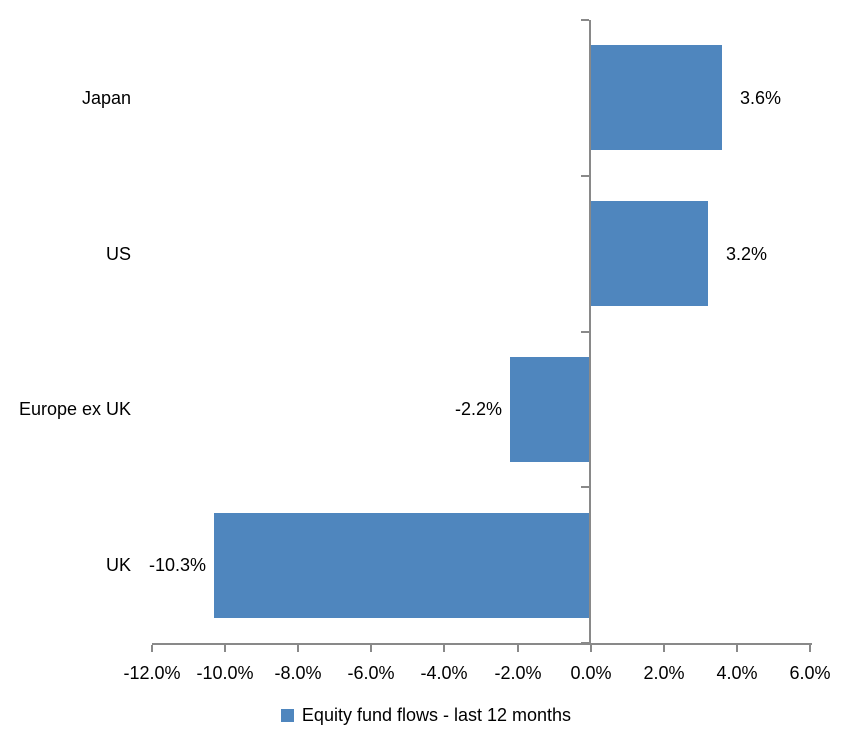 This screenshot has height=747, width=852. What do you see at coordinates (225, 673) in the screenshot?
I see `x-tick-label: -10.0%` at bounding box center [225, 673].